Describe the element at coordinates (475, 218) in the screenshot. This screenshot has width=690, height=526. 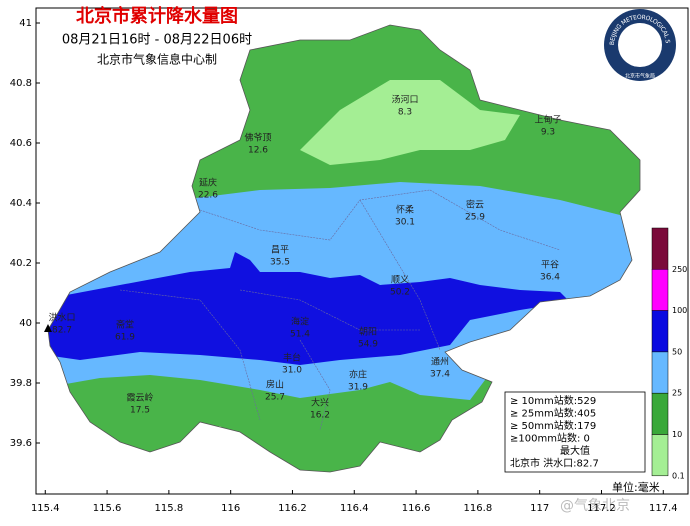
I see `station-value: 25.9` at that location.